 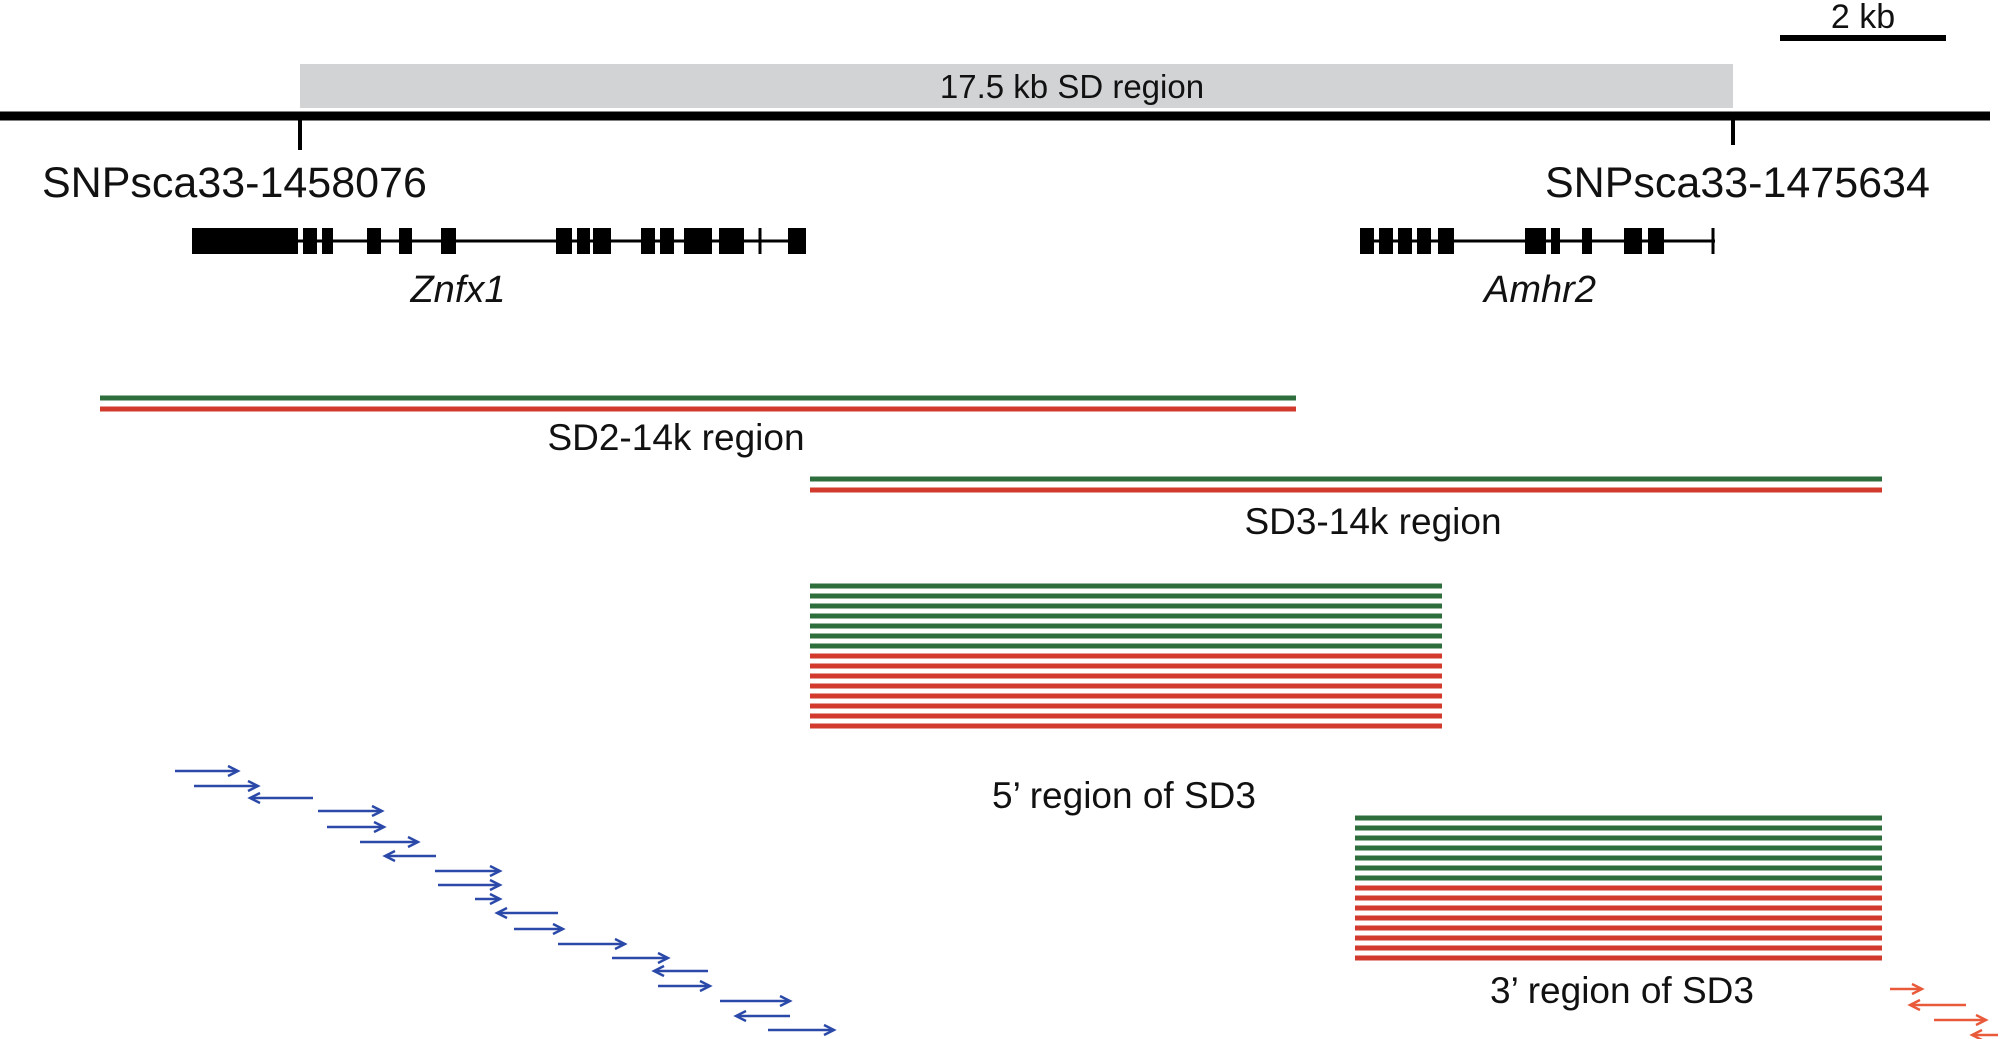 What do you see at coordinates (1126, 656) in the screenshot?
I see `track-sd3-5prime` at bounding box center [1126, 656].